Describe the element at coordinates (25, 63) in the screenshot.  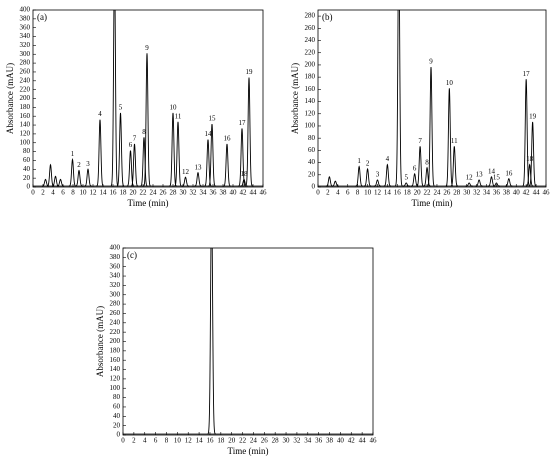
I see `y-tick-label: 280` at that location.